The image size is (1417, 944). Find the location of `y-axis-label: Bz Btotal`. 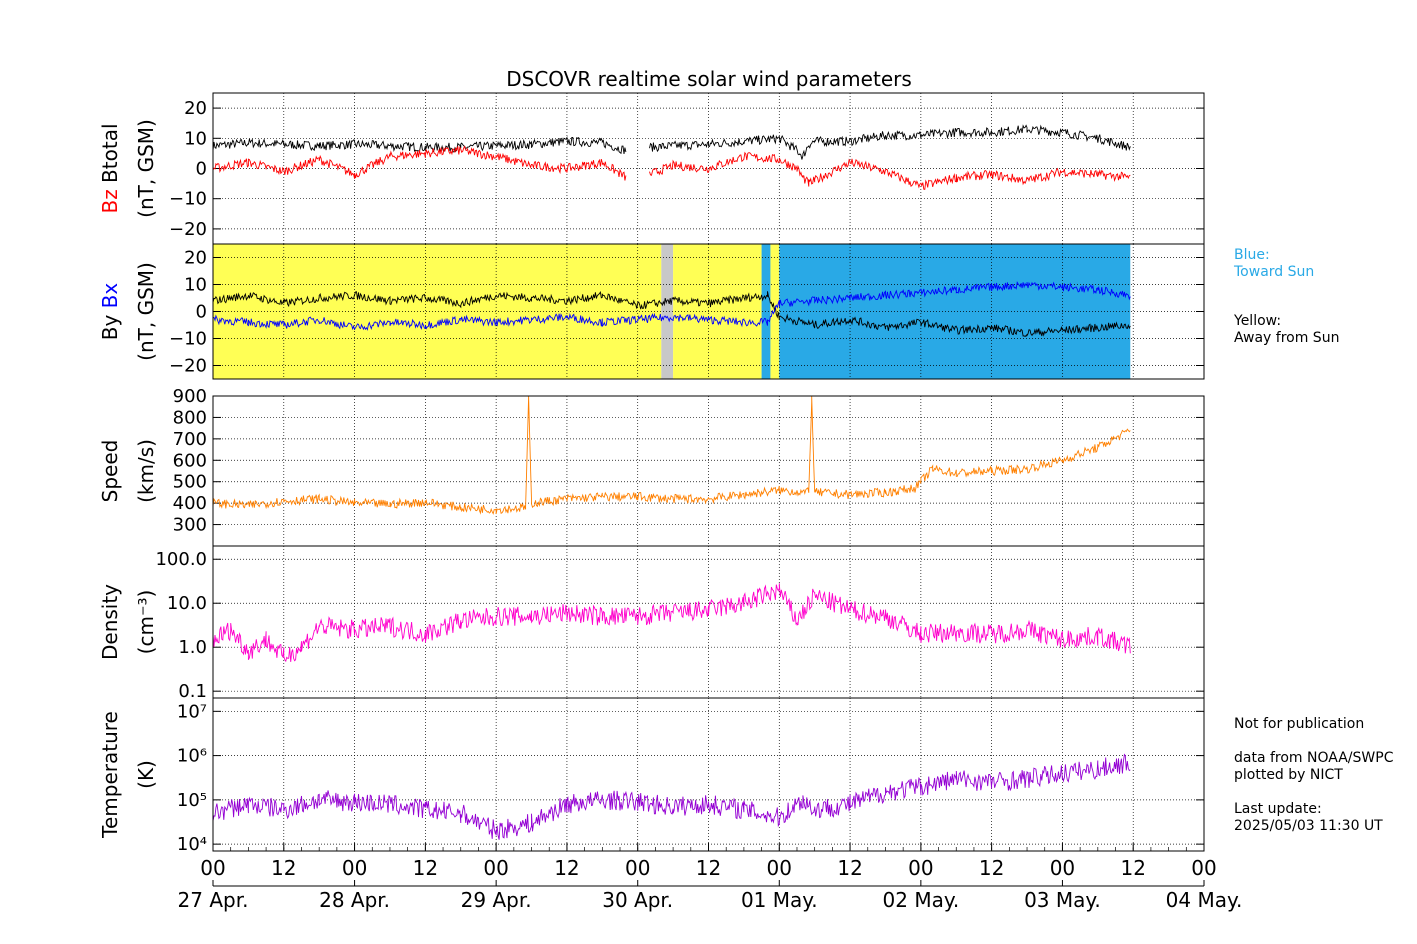

y-axis-label: Bz Btotal is located at coordinates (110, 168).